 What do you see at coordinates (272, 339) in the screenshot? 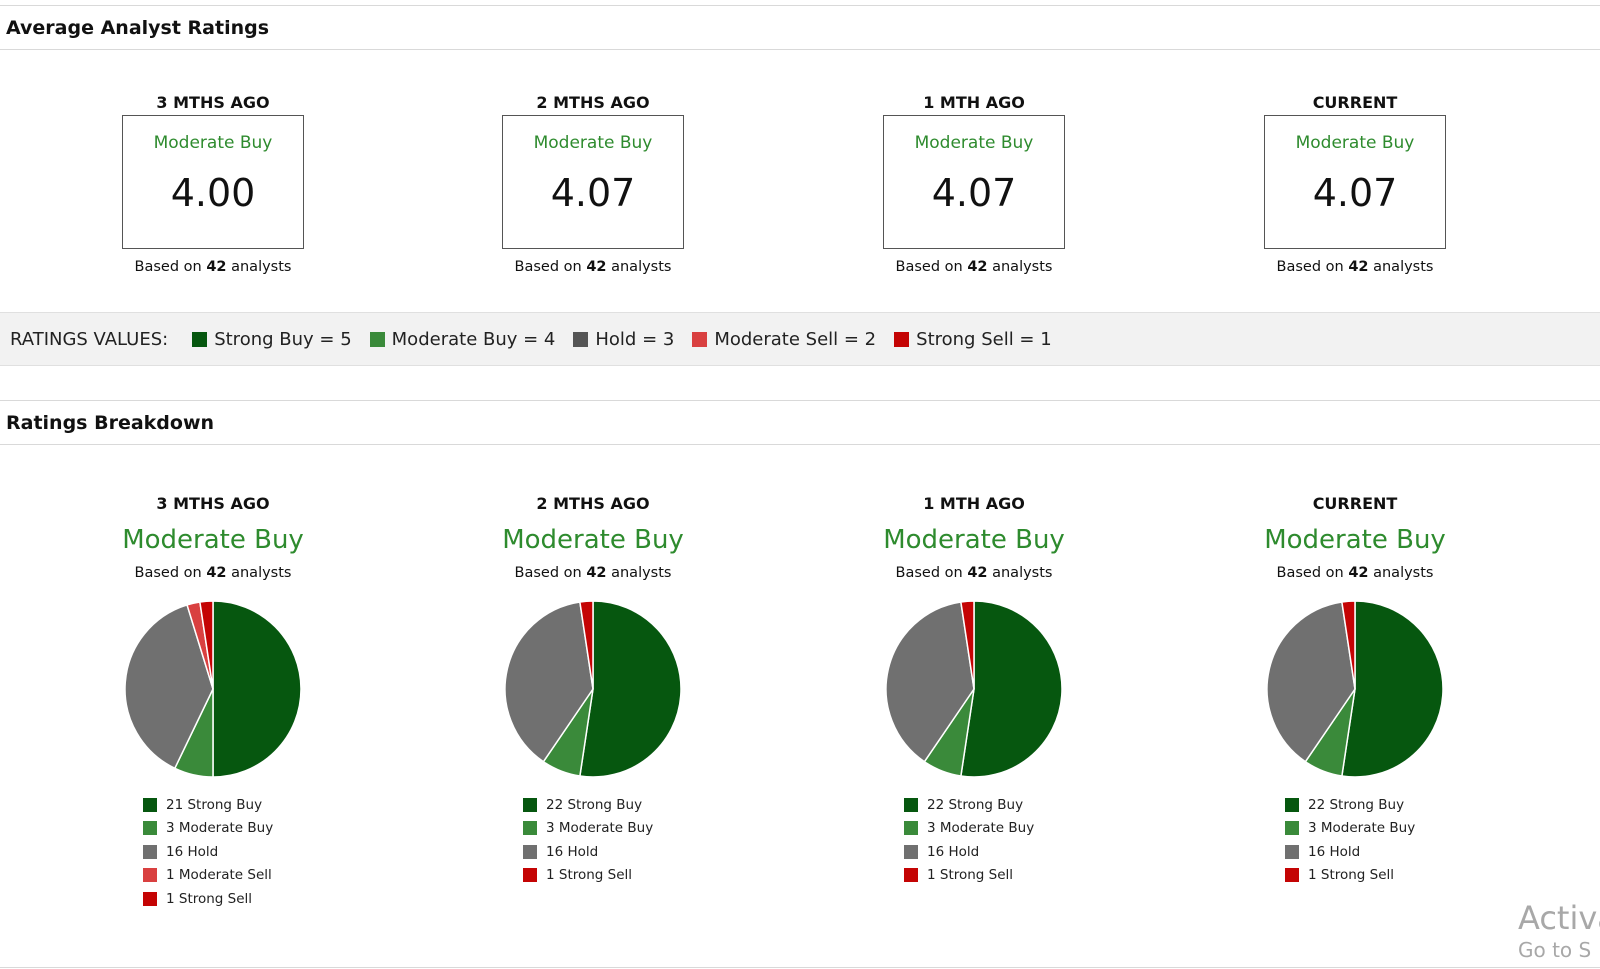
I see `legend-strong-buy: Strong Buy = 5` at bounding box center [272, 339].